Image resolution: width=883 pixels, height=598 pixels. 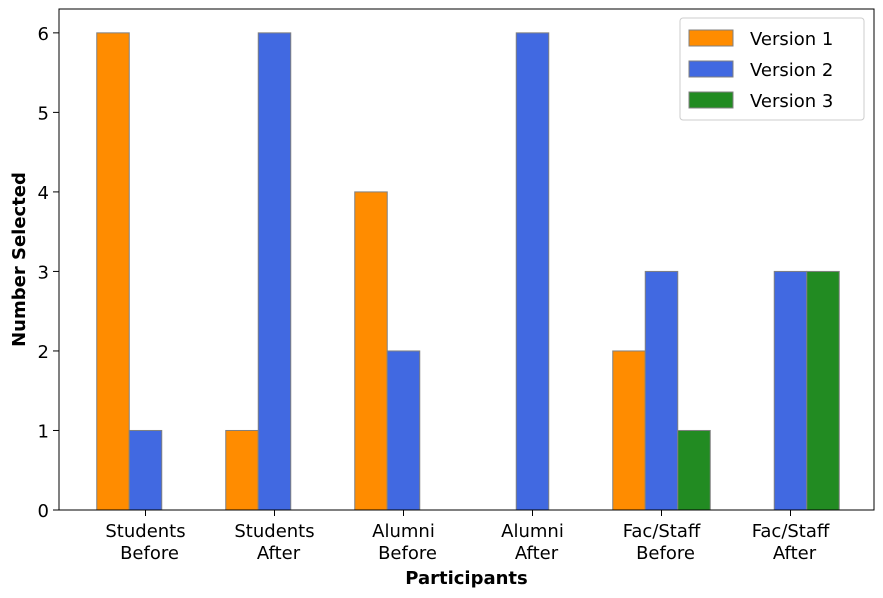 I want to click on x-tick-label: Students Before, so click(x=145, y=542).